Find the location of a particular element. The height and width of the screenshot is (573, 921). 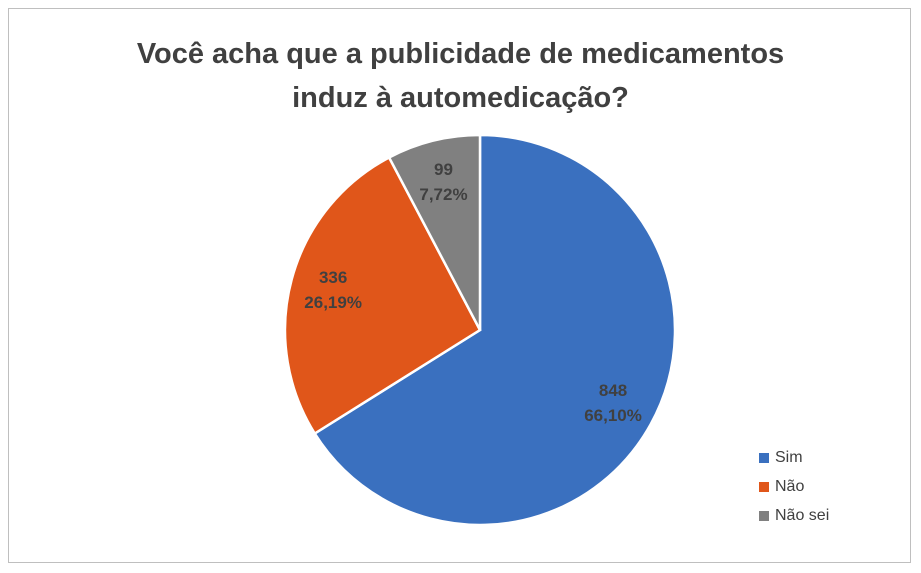

legend-label: Não is located at coordinates (789, 486).